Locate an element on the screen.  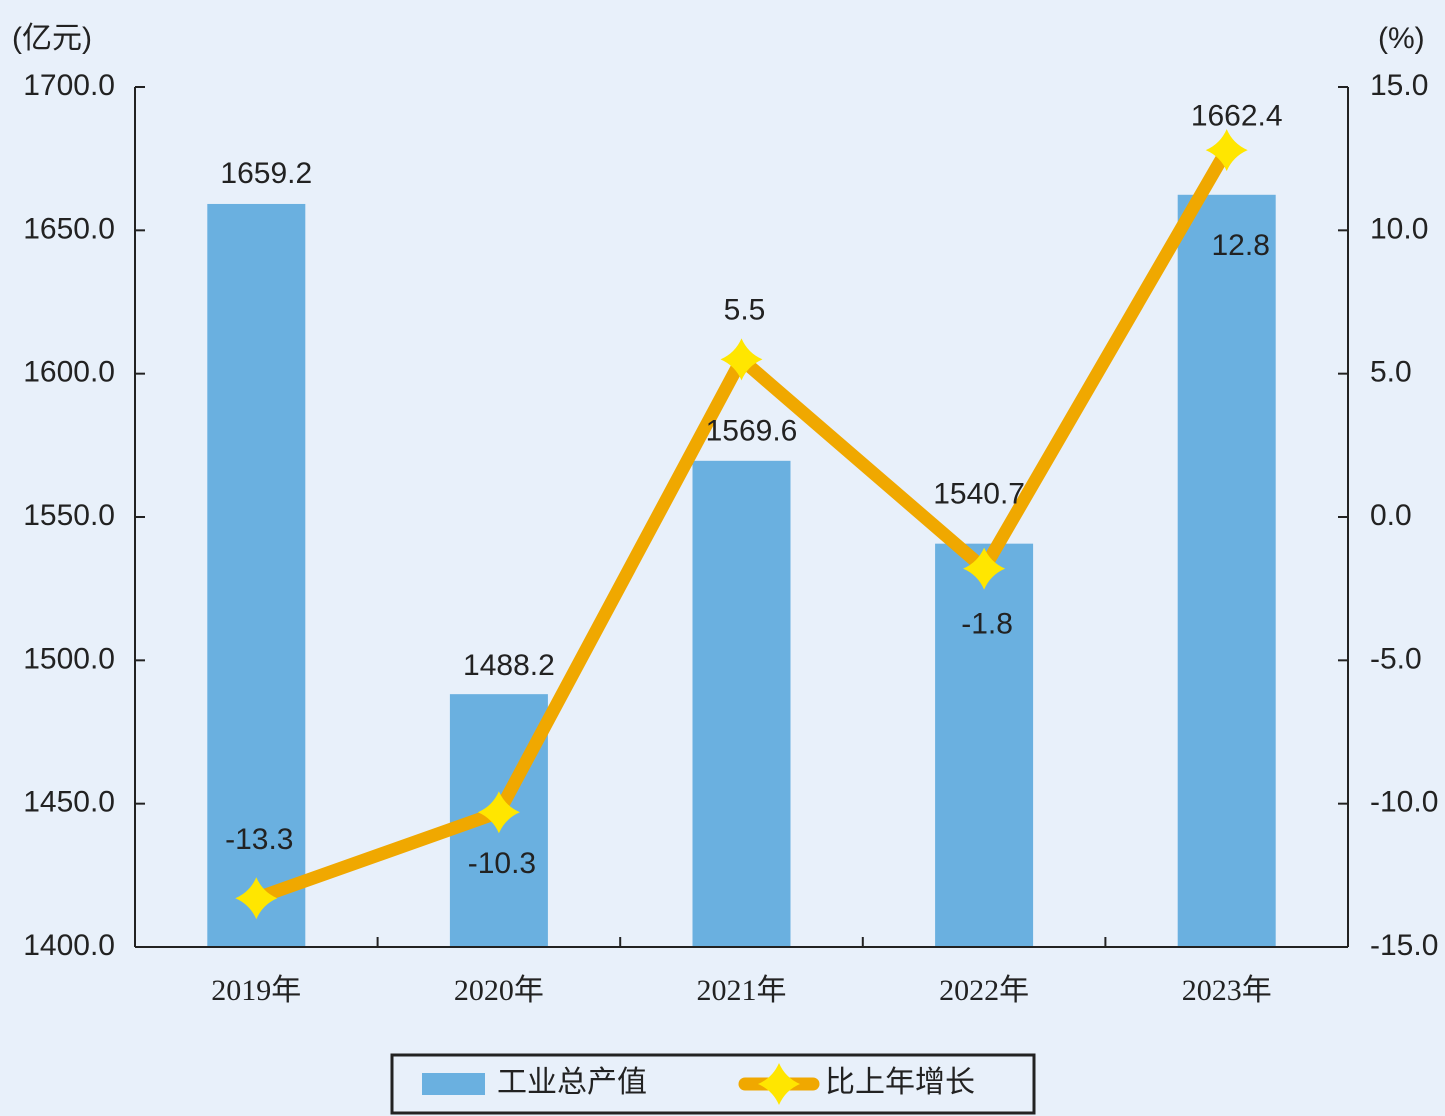
y-tick-label: 1700.0 is located at coordinates (69, 85).